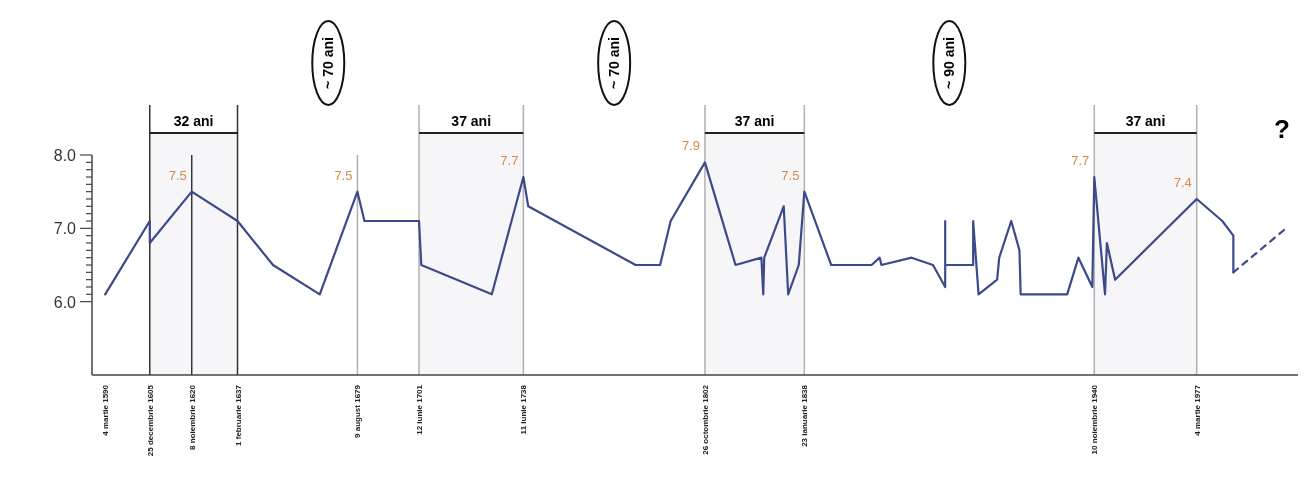  Describe the element at coordinates (949, 63) in the screenshot. I see `text: ~ 90 ani` at that location.